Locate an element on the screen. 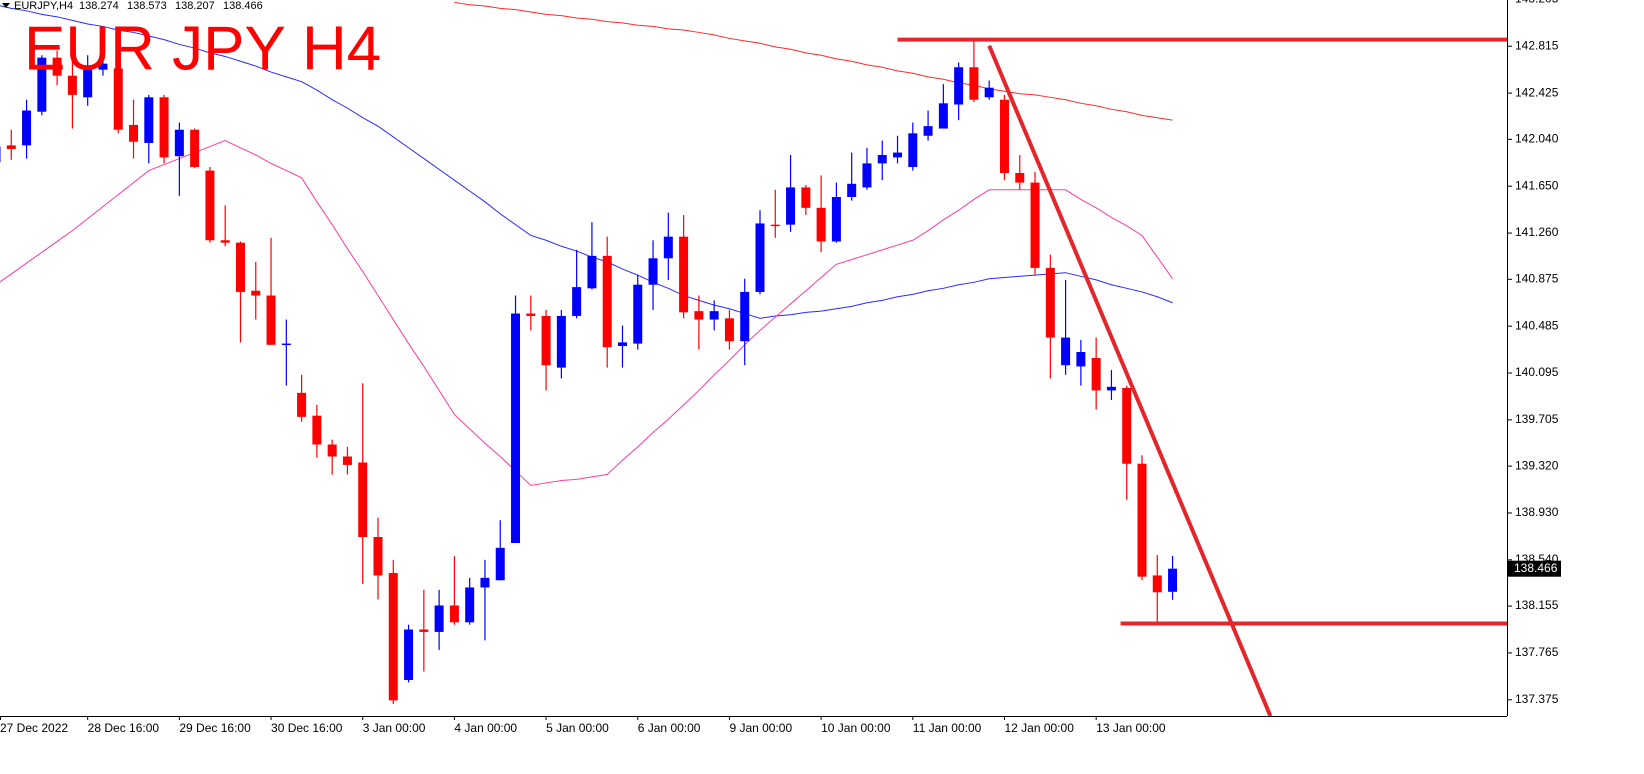 The width and height of the screenshot is (1644, 774). y-tick-label: 143.205 is located at coordinates (1537, 3).